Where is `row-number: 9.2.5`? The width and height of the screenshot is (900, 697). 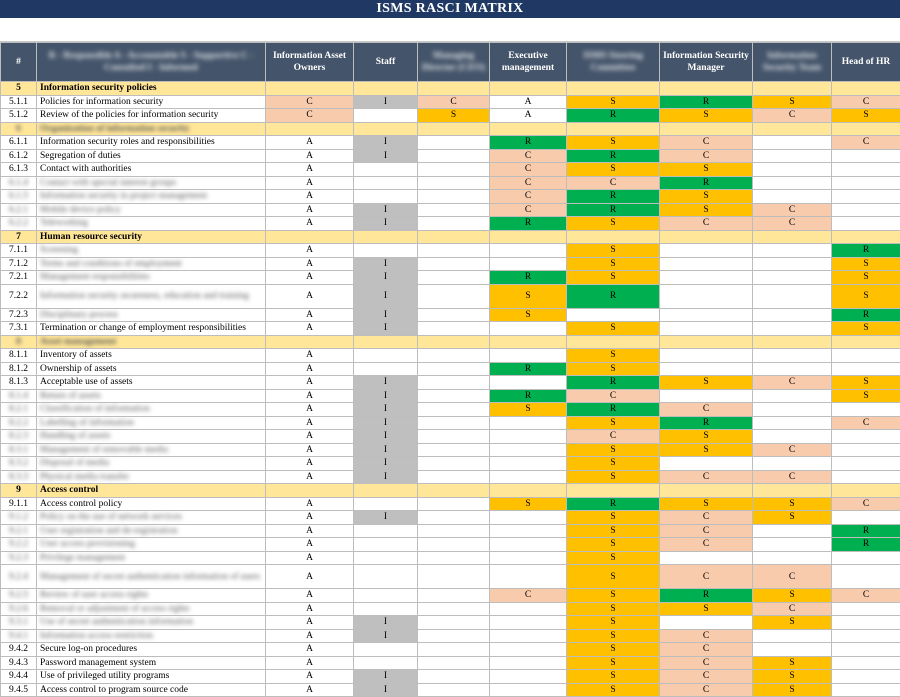
row-number: 9.2.5 is located at coordinates (19, 596).